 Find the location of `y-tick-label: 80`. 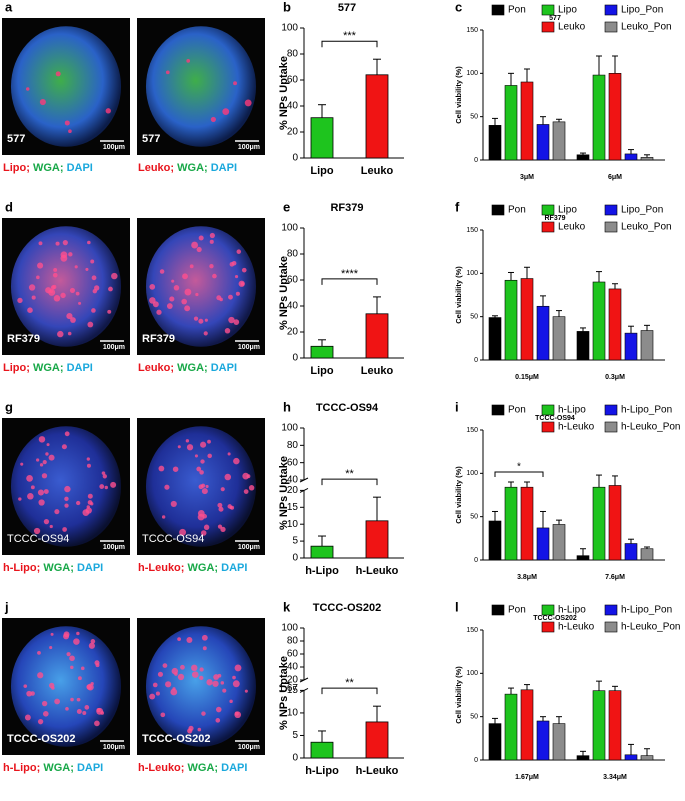

y-tick-label: 80 is located at coordinates (293, 445).